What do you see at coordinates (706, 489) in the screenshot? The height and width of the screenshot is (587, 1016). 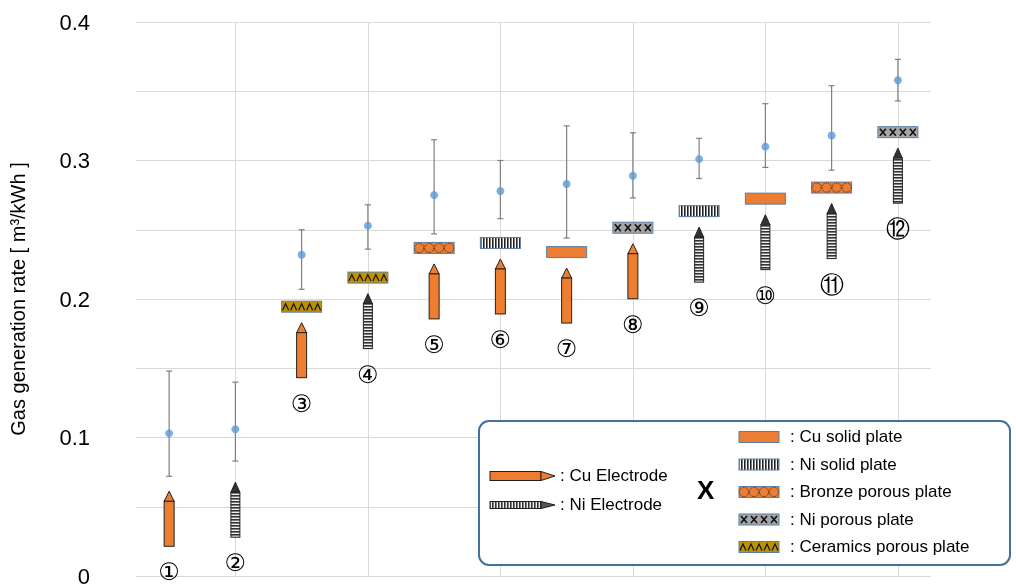 I see `annotation: X` at bounding box center [706, 489].